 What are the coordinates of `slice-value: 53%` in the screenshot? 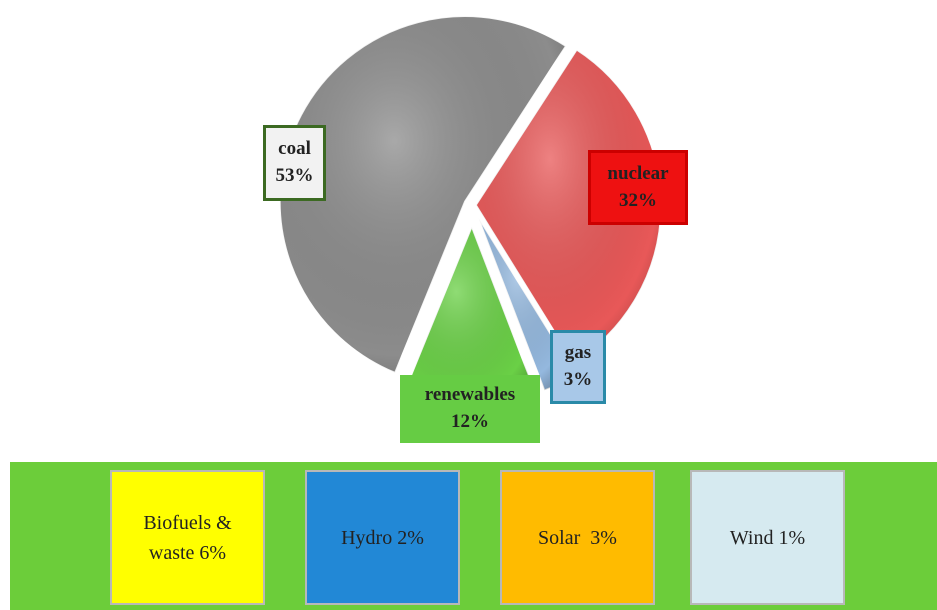 It's located at (294, 175).